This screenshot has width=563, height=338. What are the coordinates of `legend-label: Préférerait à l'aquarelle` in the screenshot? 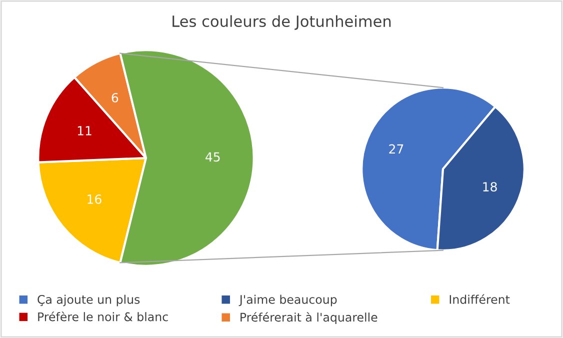 It's located at (309, 318).